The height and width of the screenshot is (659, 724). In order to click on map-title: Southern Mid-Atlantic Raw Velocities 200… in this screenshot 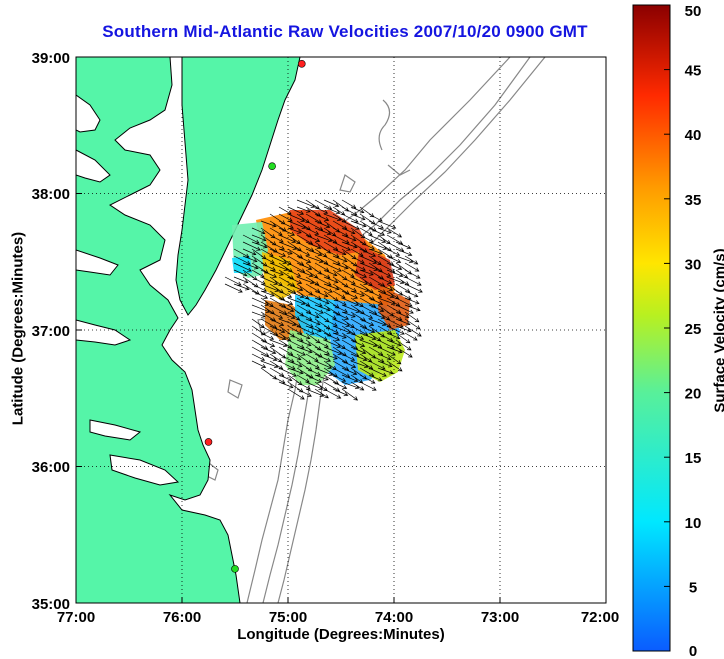, I will do `click(345, 31)`.